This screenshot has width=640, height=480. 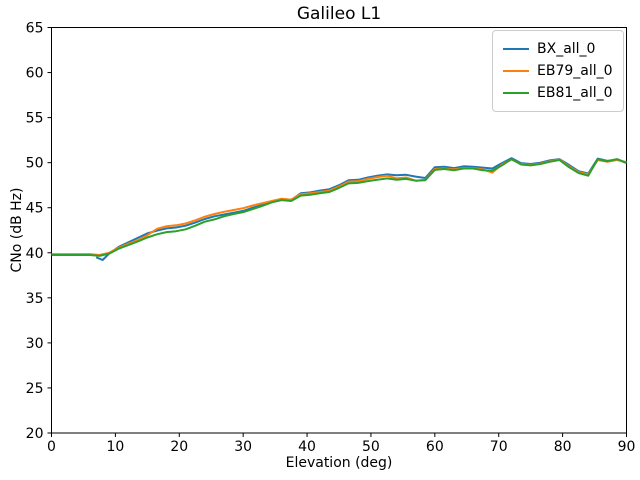 I want to click on x-tick-label: 60, so click(x=435, y=447).